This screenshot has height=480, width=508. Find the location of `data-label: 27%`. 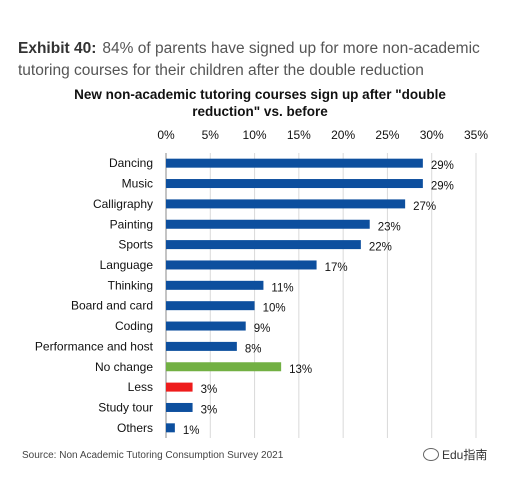

data-label: 27% is located at coordinates (424, 207).